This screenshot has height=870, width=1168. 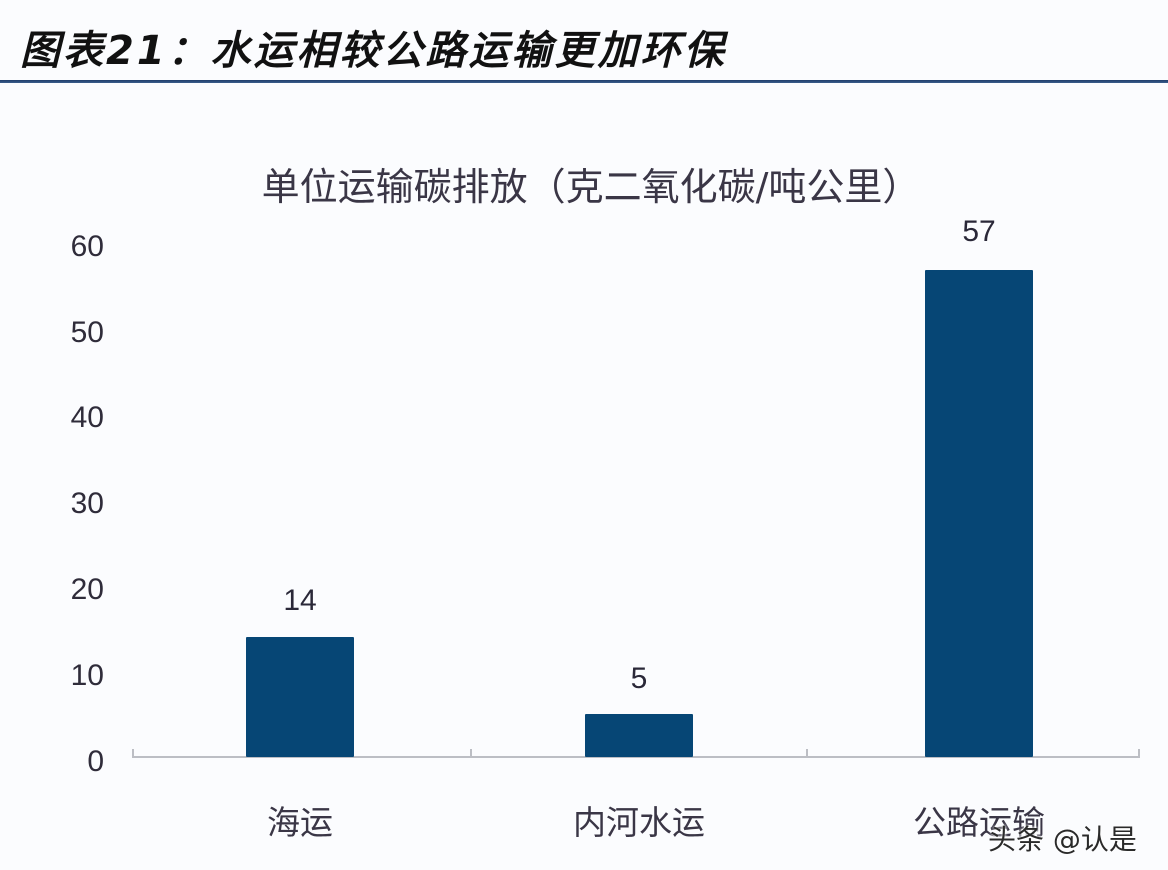 What do you see at coordinates (300, 697) in the screenshot?
I see `bar-haiyun` at bounding box center [300, 697].